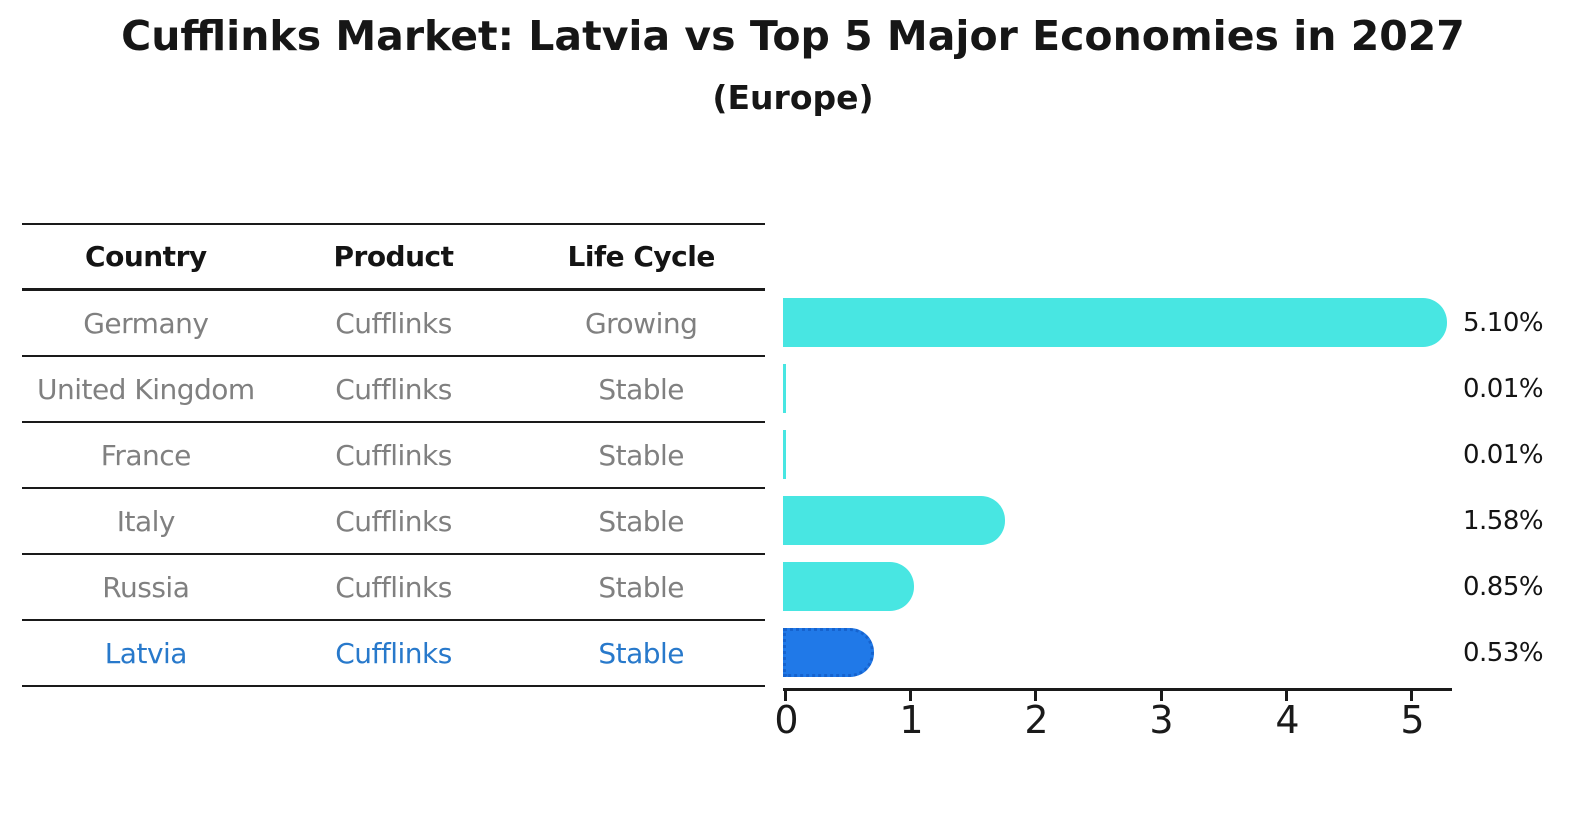 The image size is (1586, 823). Describe the element at coordinates (641, 256) in the screenshot. I see `column-header-lifecycle: Life Cycle` at that location.